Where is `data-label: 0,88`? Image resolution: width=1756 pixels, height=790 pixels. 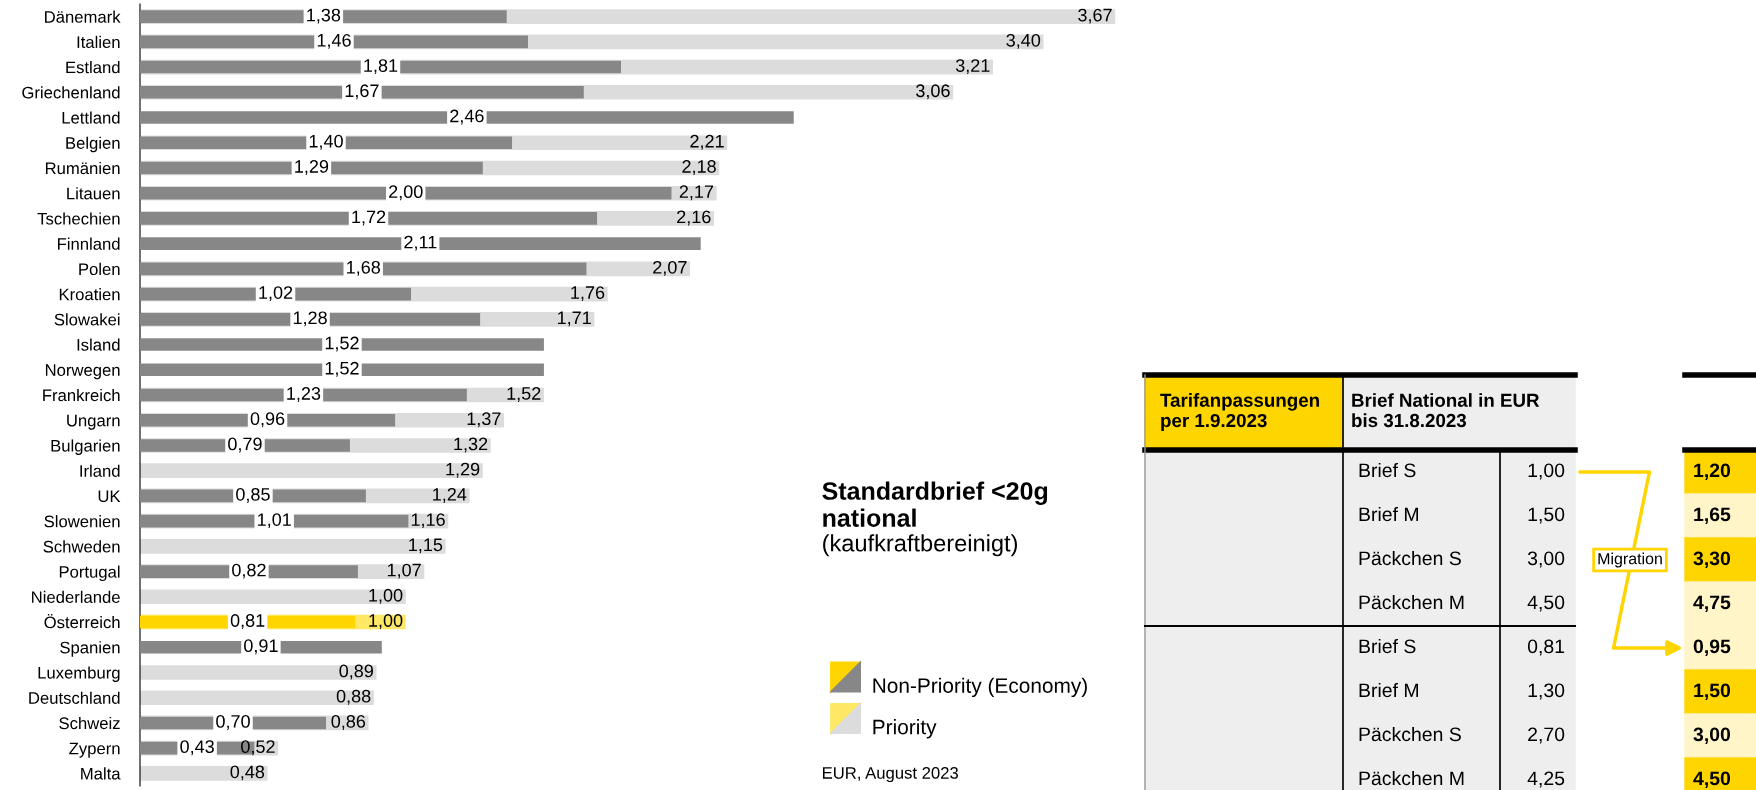
data-label: 0,88 is located at coordinates (353, 697).